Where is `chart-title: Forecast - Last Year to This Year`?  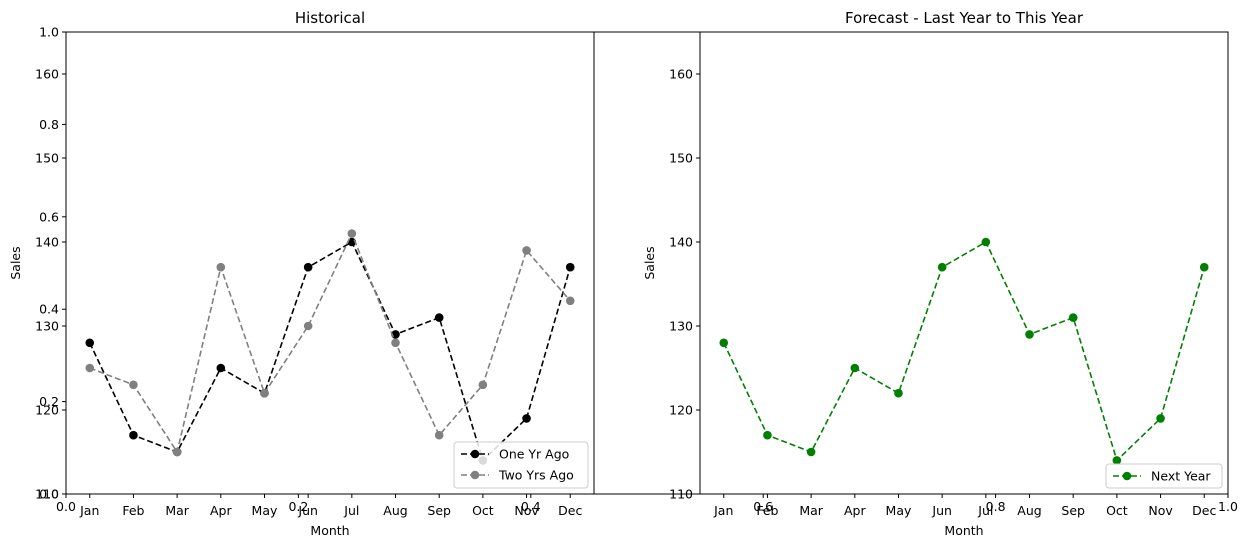
chart-title: Forecast - Last Year to This Year is located at coordinates (964, 18).